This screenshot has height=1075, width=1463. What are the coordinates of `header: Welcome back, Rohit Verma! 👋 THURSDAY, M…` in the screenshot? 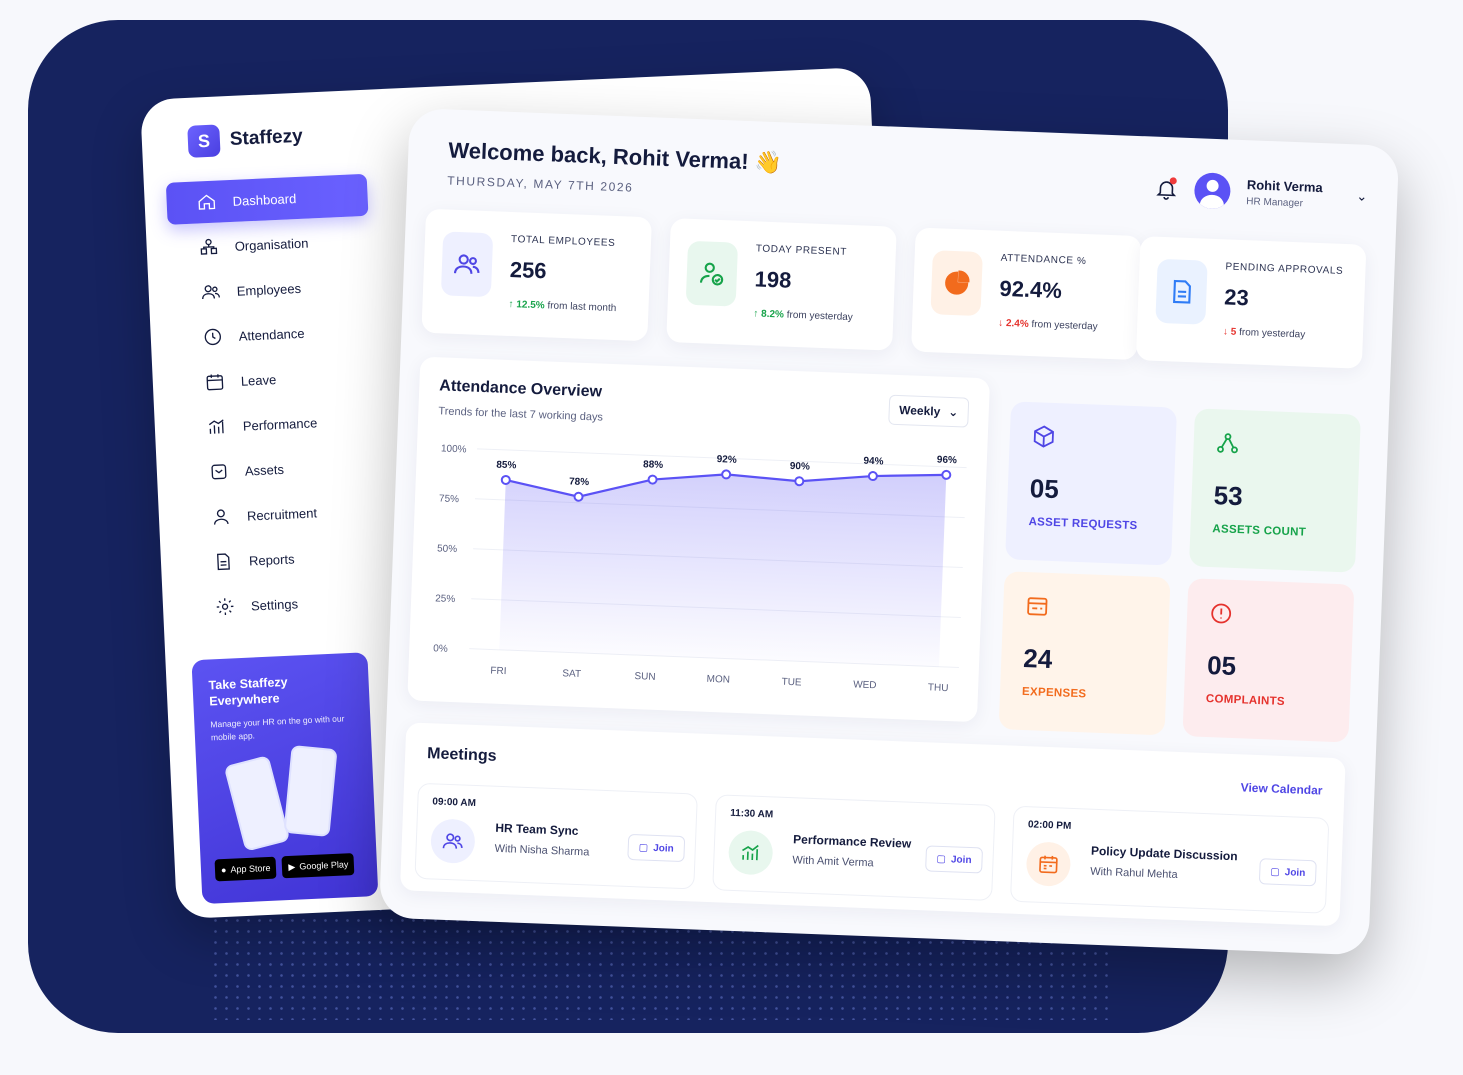 It's located at (907, 190).